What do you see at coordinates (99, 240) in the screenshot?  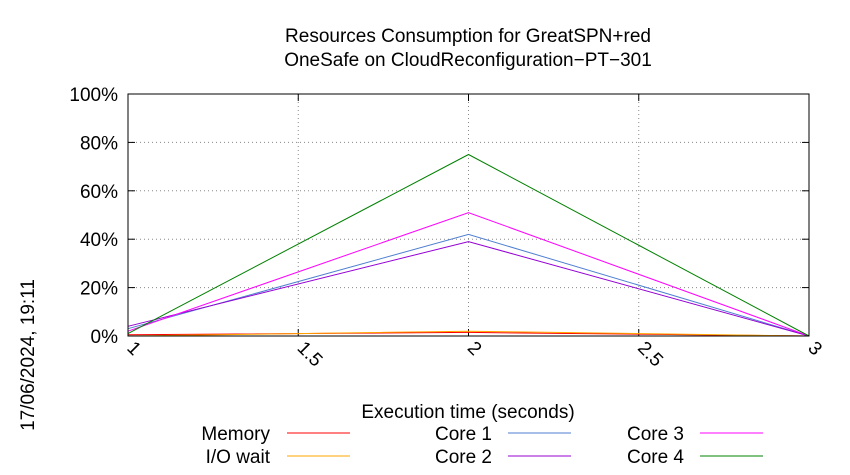 I see `y-tick-label: 40%` at bounding box center [99, 240].